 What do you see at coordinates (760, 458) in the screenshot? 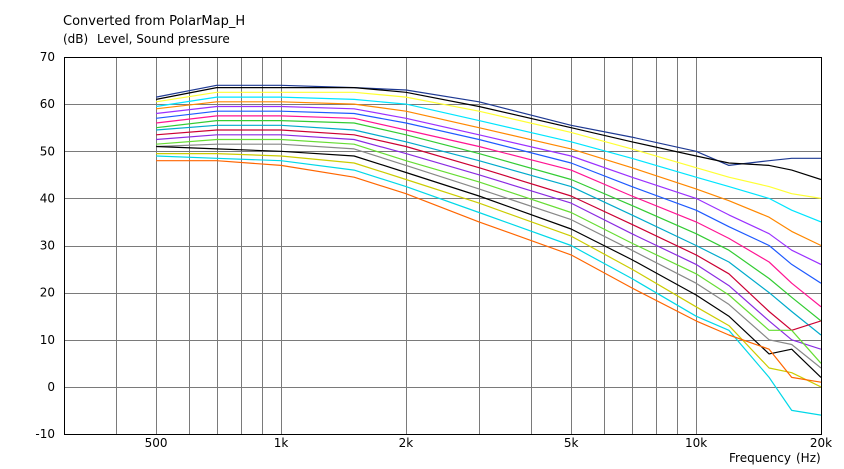
I see `x-axis-label: Frequency` at bounding box center [760, 458].